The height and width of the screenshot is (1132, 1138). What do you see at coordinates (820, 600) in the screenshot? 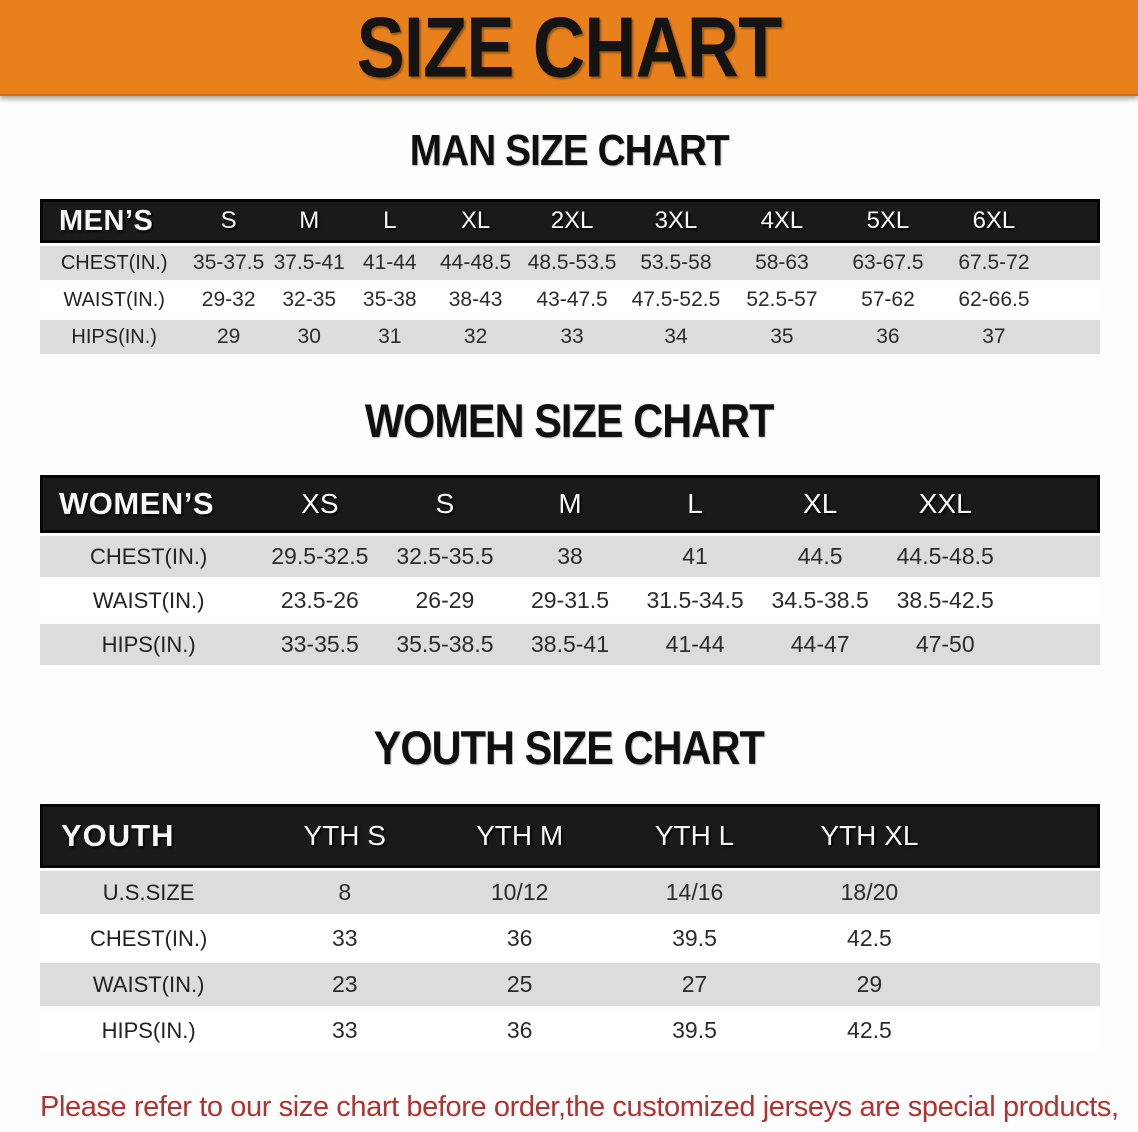
I see `value-cell: 34.5-38.5` at bounding box center [820, 600].